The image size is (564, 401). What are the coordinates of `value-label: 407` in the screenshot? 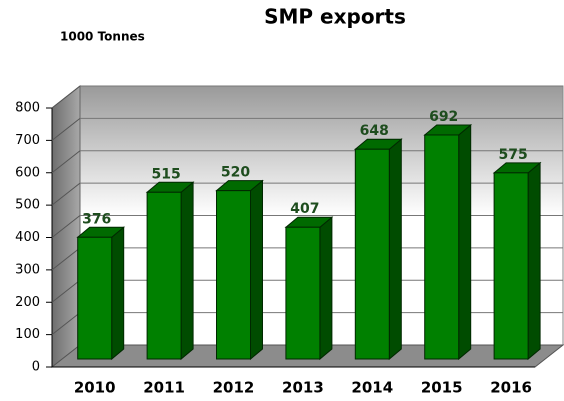 It's located at (304, 209).